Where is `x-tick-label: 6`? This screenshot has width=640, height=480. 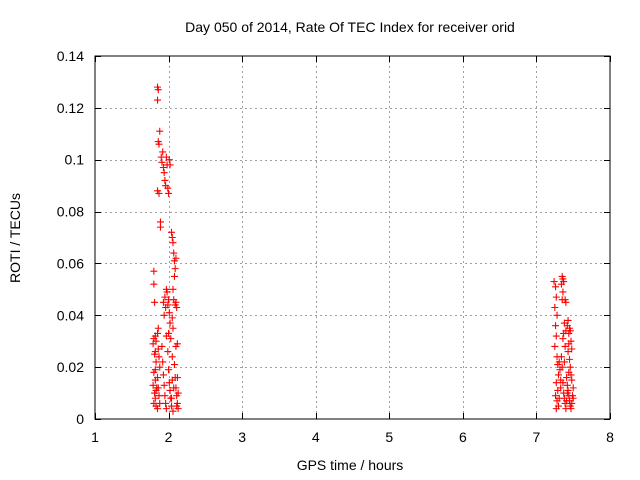
x-tick-label: 6 is located at coordinates (463, 437).